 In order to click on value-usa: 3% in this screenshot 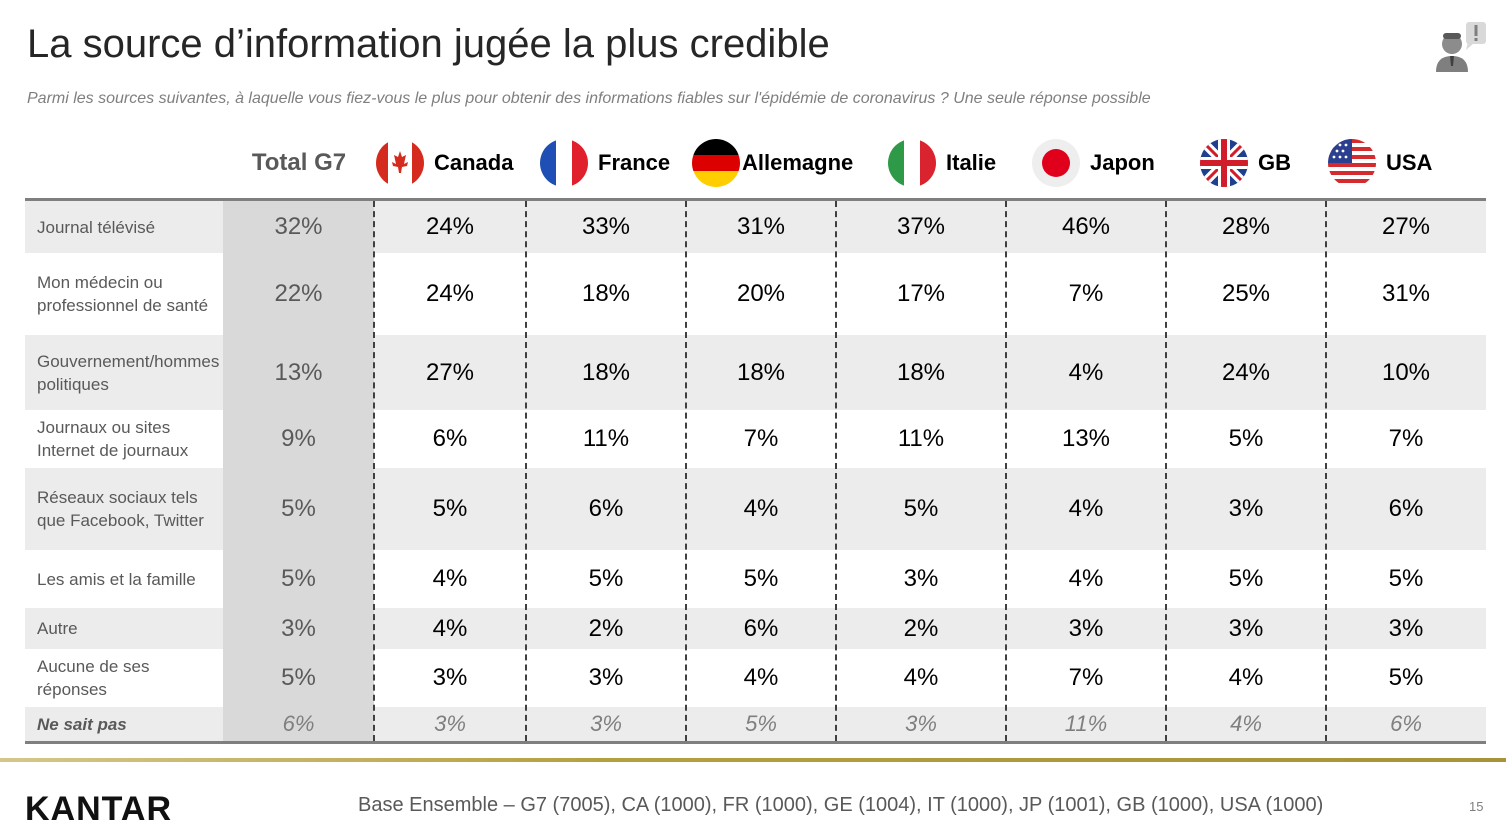, I will do `click(1406, 628)`.